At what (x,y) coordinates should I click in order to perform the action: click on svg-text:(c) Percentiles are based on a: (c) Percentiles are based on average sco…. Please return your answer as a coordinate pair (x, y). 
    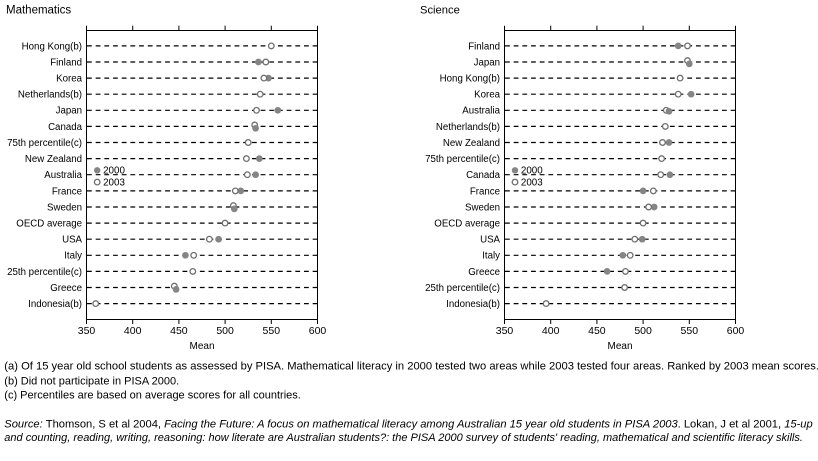
    Looking at the image, I should click on (152, 396).